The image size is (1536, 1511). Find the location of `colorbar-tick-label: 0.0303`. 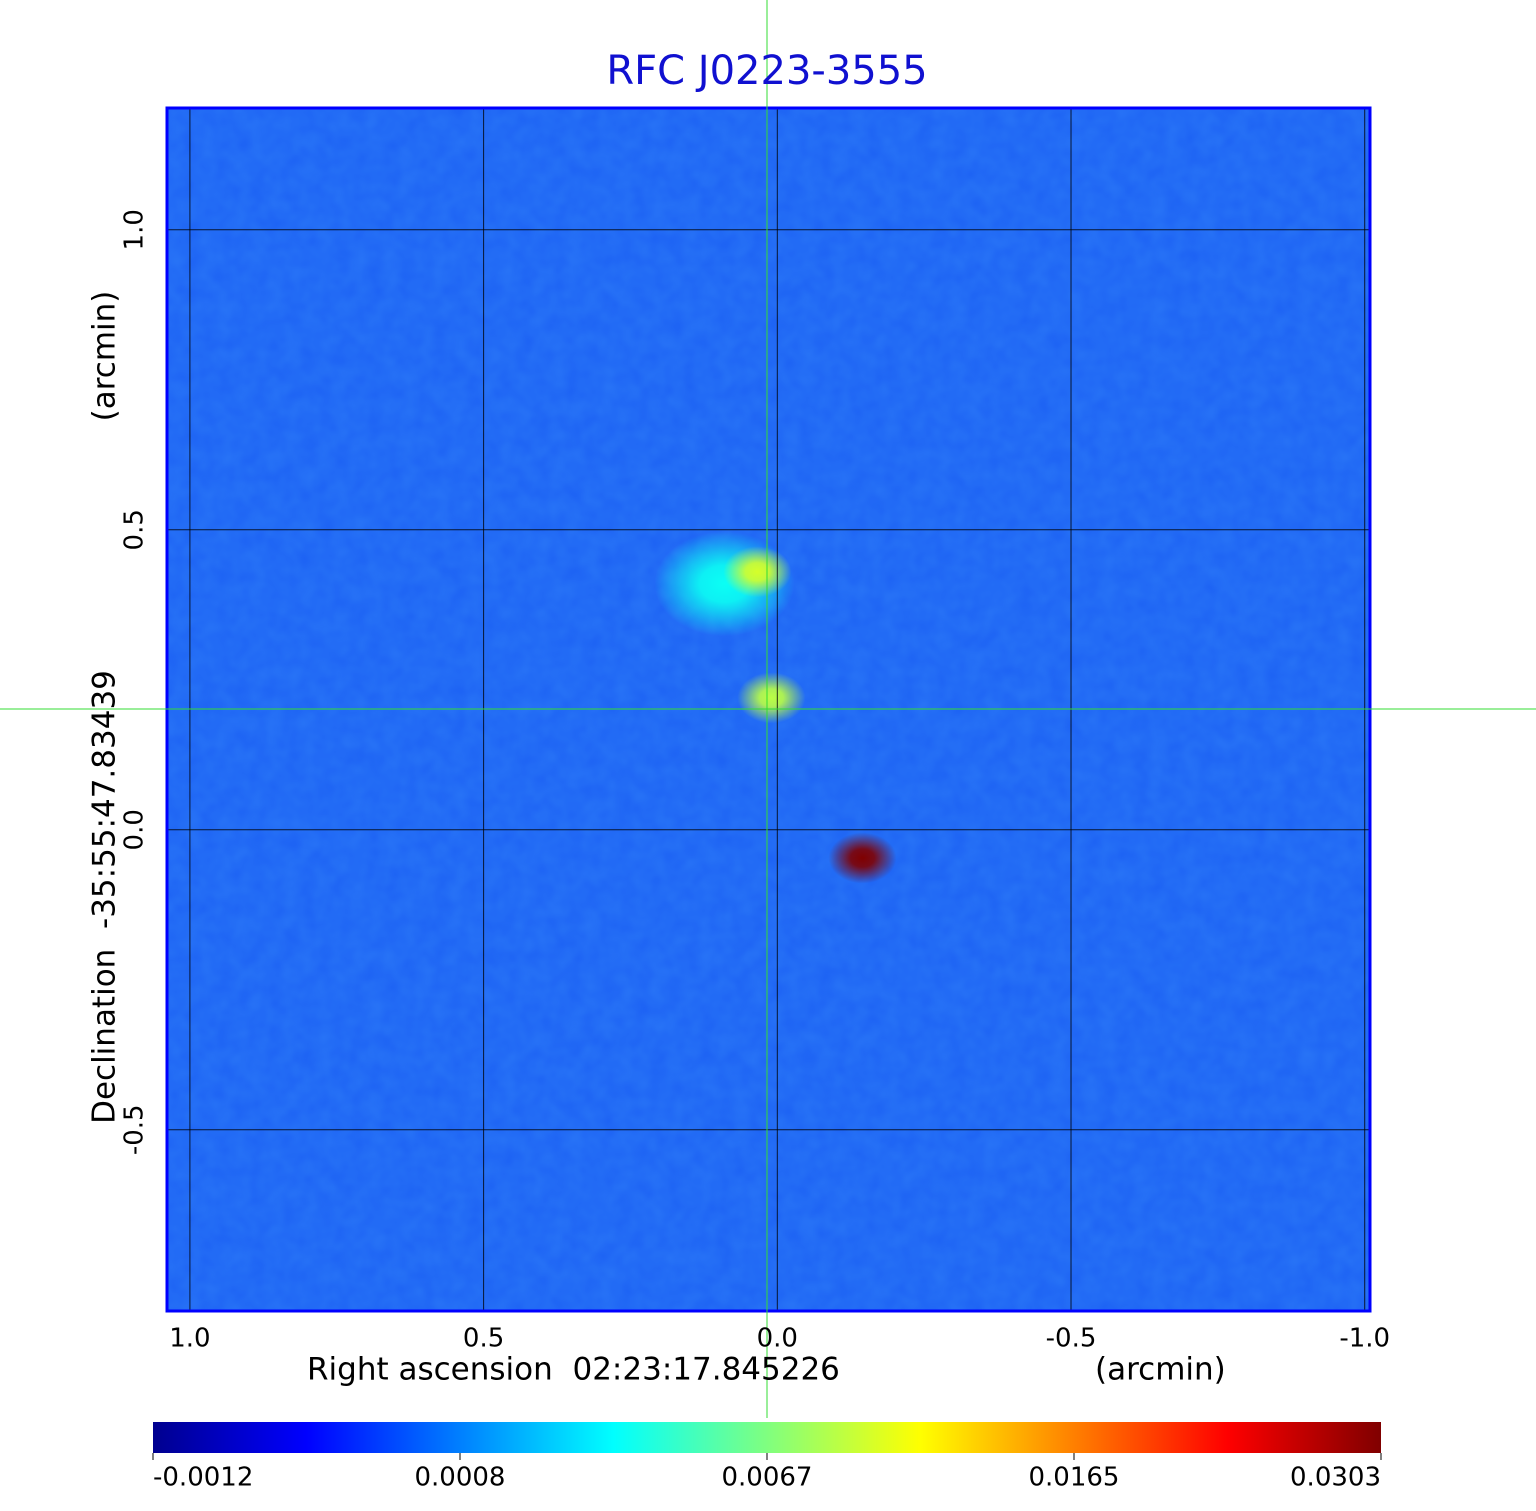

colorbar-tick-label: 0.0303 is located at coordinates (1335, 1478).